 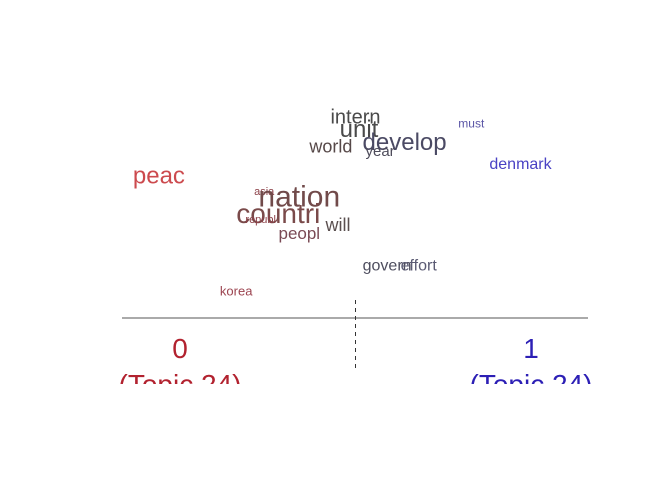 What do you see at coordinates (338, 225) in the screenshot?
I see `word-point-will: will` at bounding box center [338, 225].